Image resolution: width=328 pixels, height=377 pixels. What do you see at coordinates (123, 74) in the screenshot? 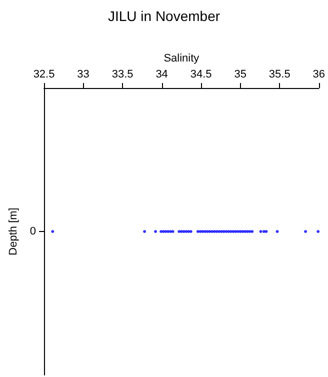
I see `x-tick-label: 33.5` at bounding box center [123, 74].